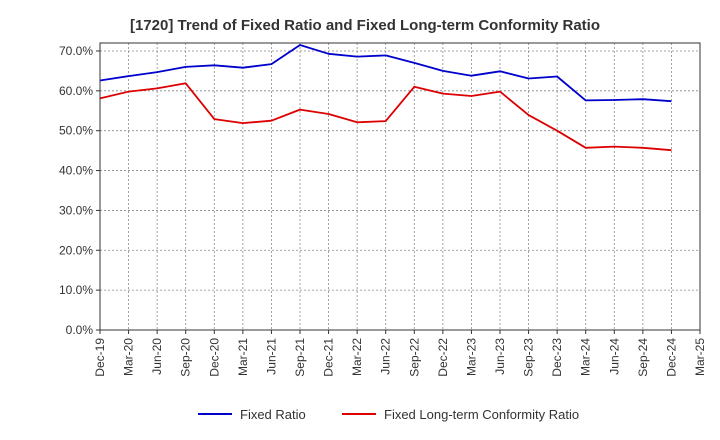  Describe the element at coordinates (80, 330) in the screenshot. I see `y-tick-label: 0.0%` at that location.